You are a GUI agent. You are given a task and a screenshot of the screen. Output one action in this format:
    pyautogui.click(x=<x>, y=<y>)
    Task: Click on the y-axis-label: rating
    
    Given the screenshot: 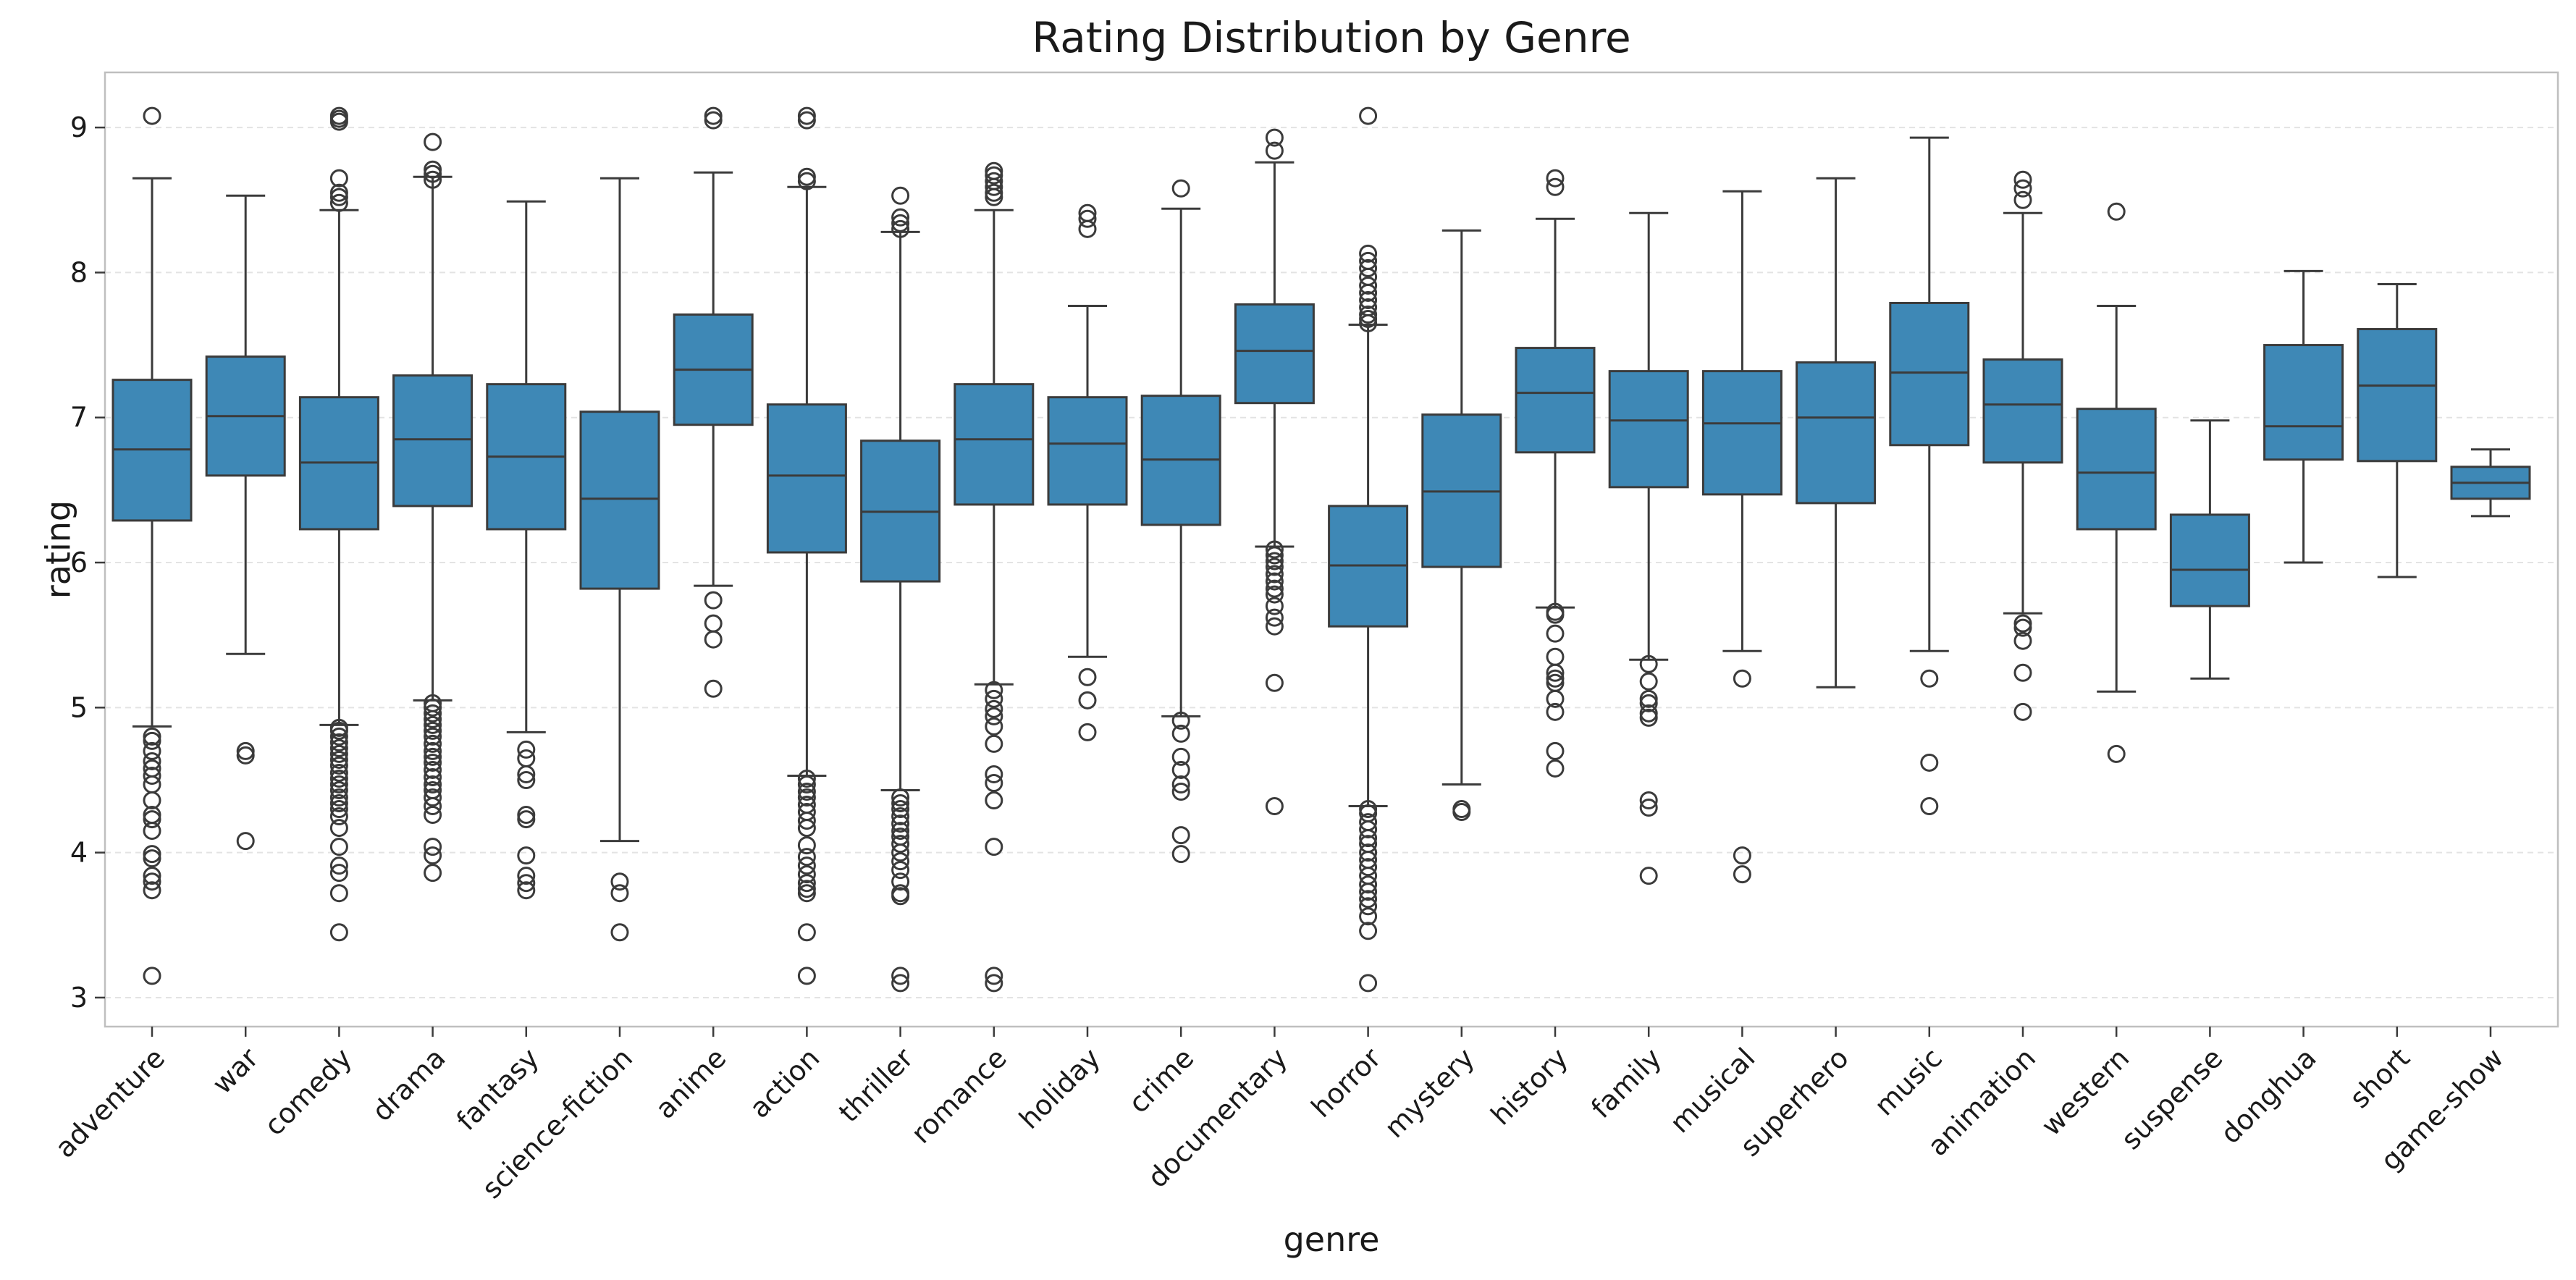 What is the action you would take?
    pyautogui.click(x=58, y=549)
    